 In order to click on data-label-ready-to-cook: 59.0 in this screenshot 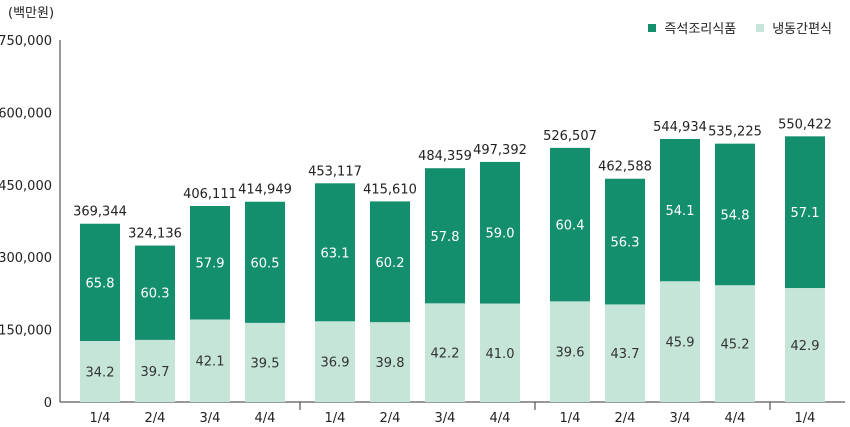, I will do `click(500, 234)`.